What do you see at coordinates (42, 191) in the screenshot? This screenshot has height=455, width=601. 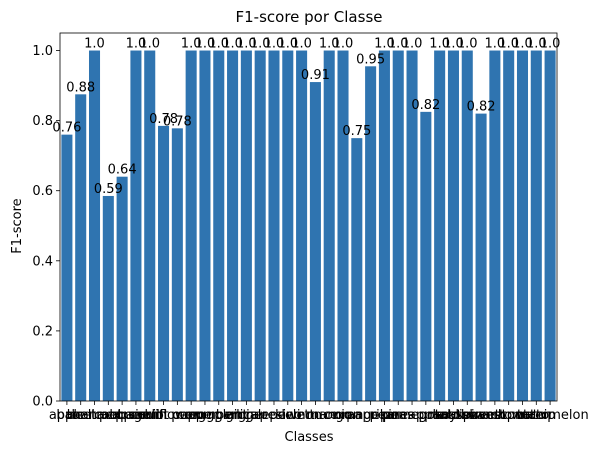 I see `y-tick-label: 0.6` at bounding box center [42, 191].